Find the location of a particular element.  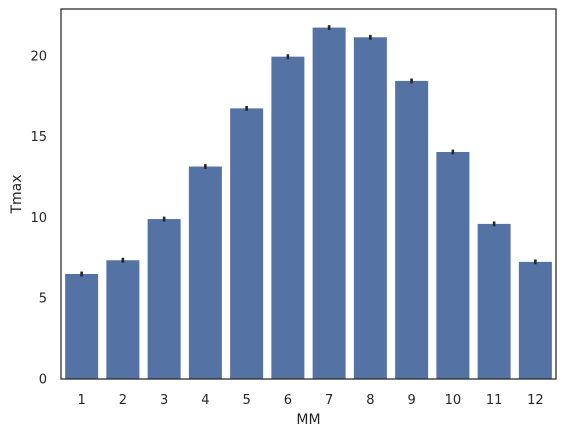

x-tick-label-5: 5 is located at coordinates (246, 400).